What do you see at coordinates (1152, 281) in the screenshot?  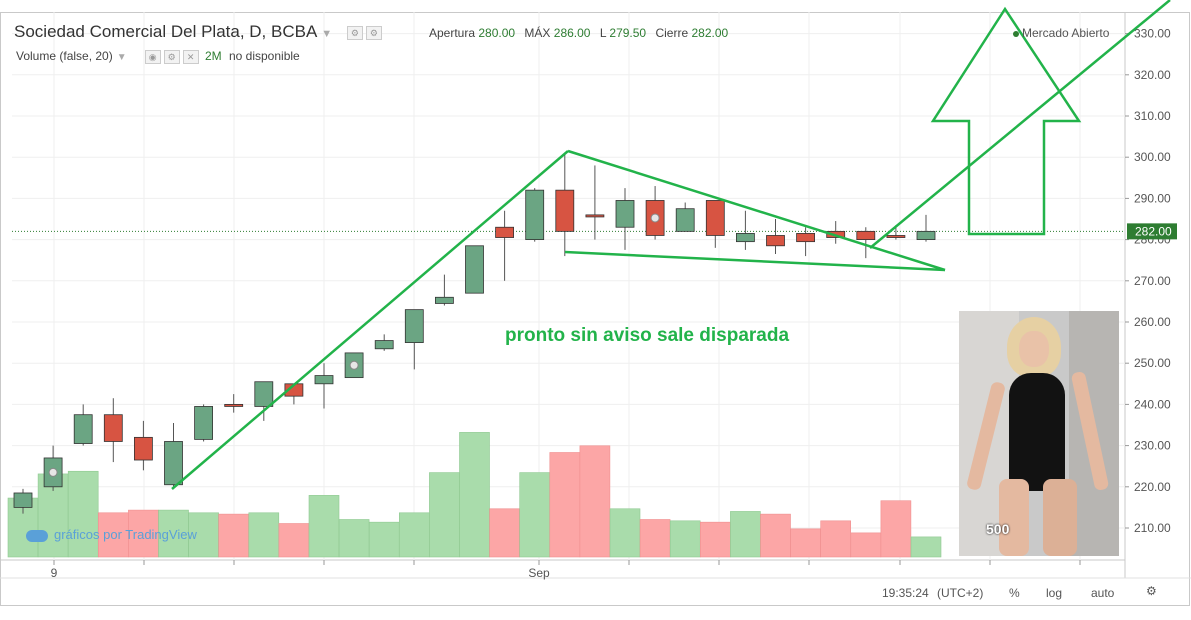 I see `y-tick-label: 270.00` at bounding box center [1152, 281].